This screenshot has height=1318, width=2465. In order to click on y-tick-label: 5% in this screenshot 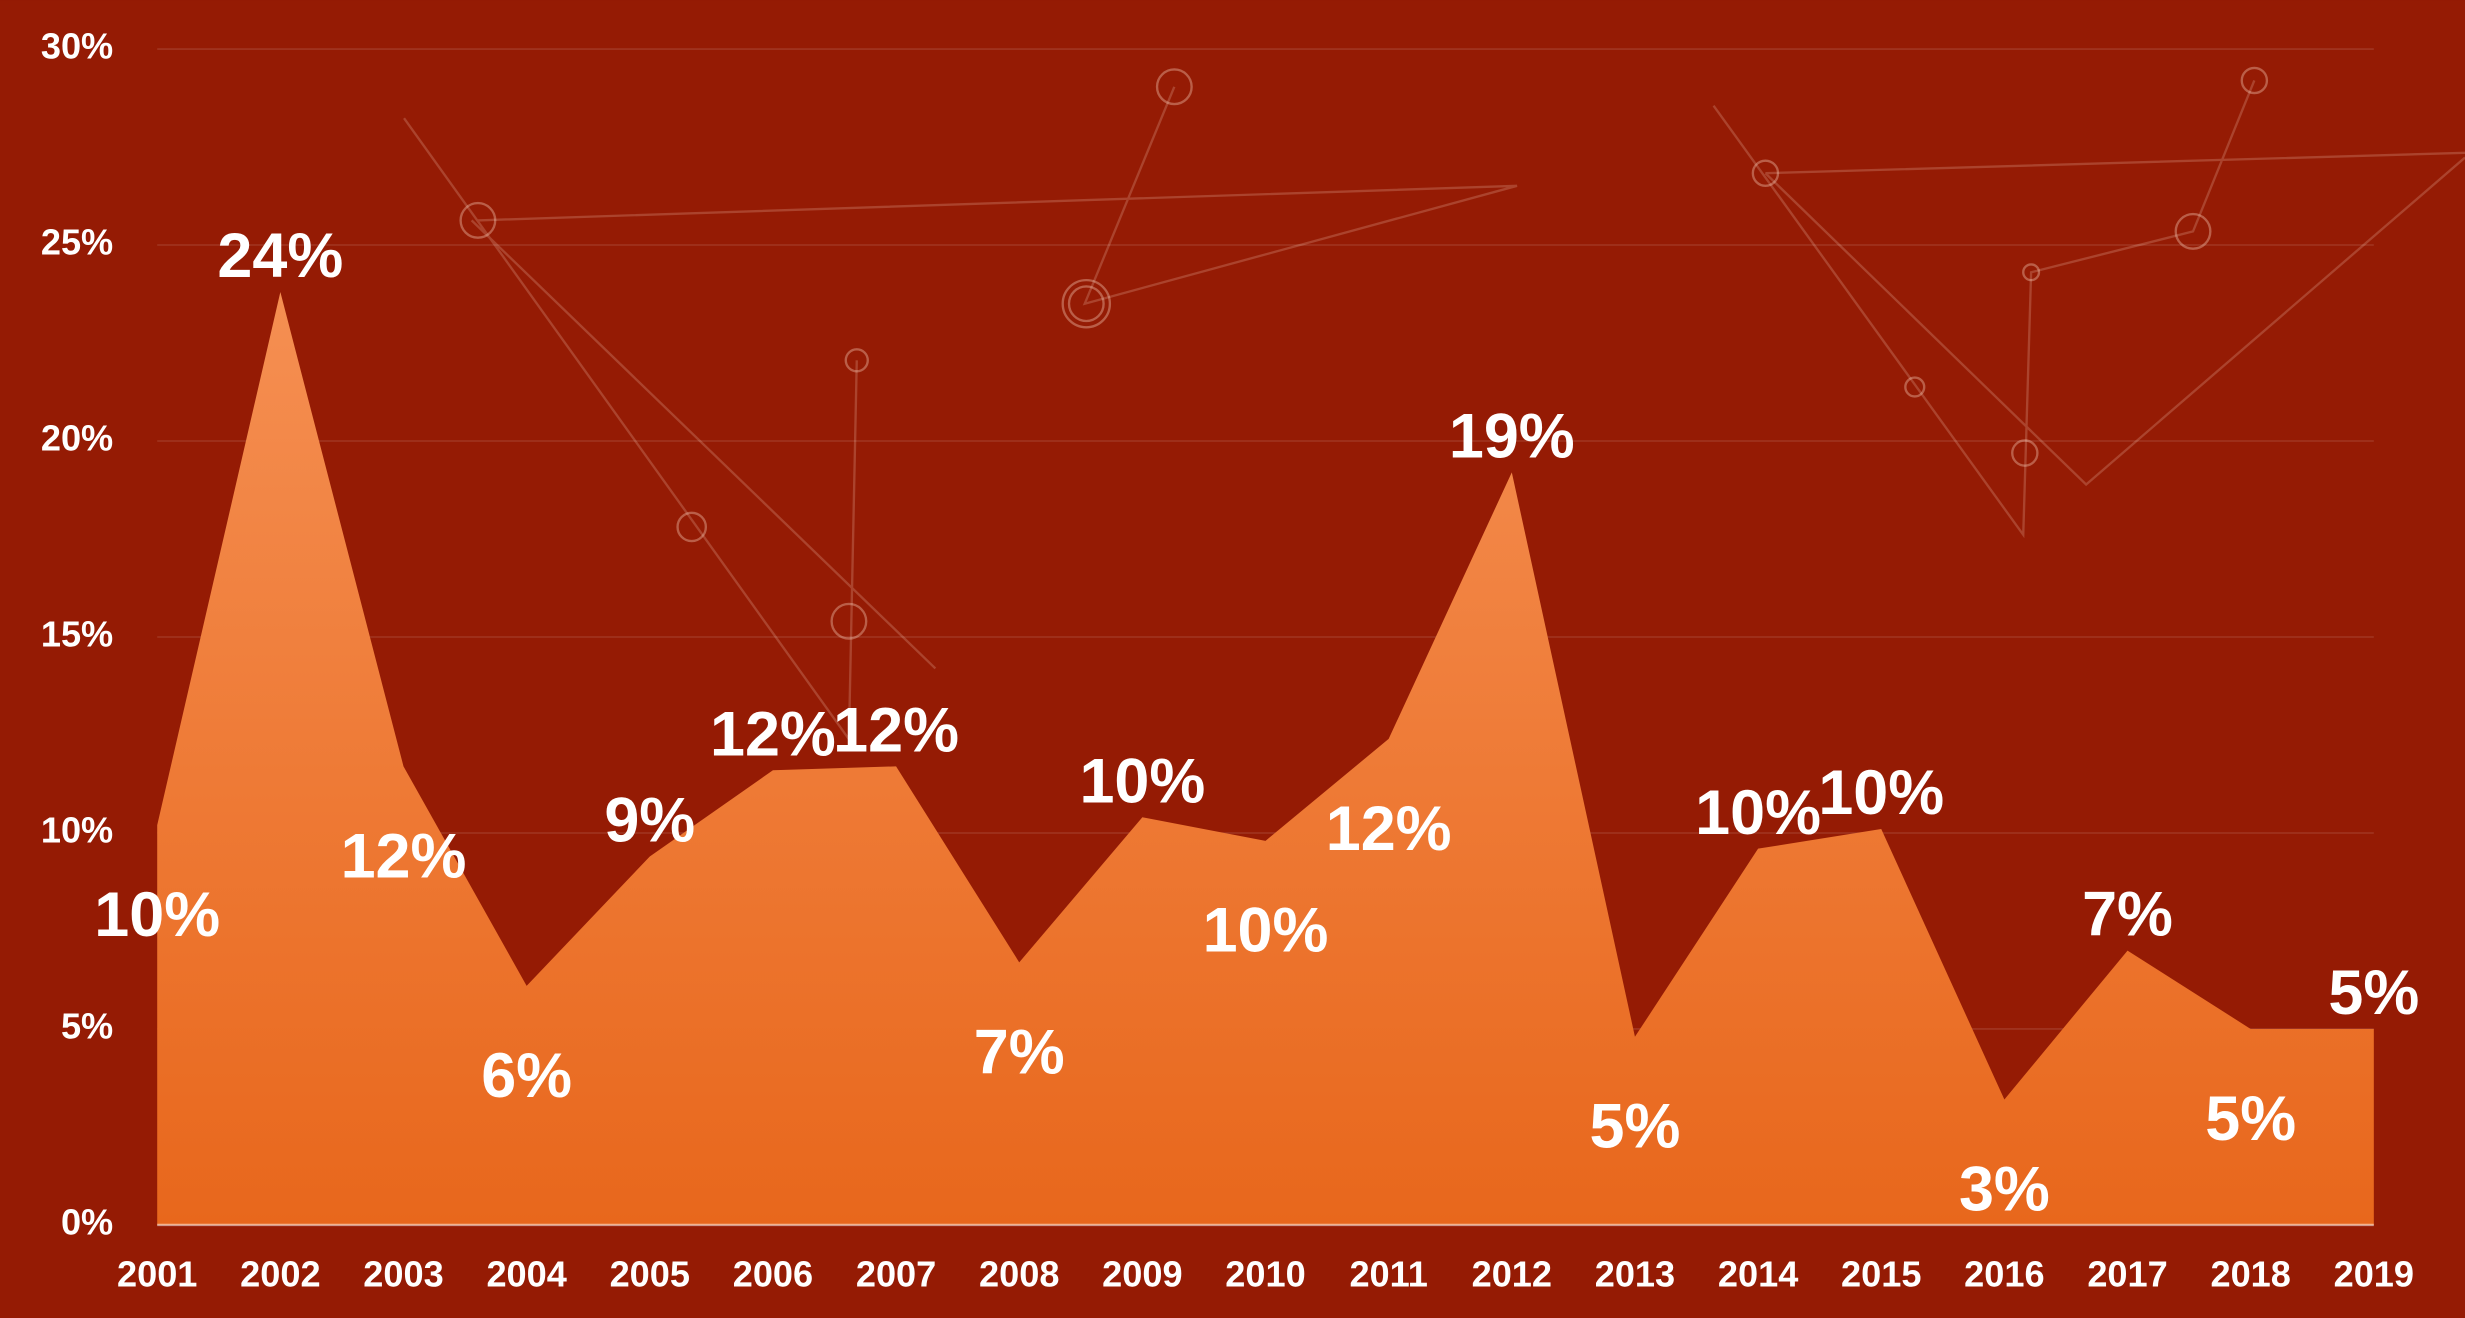, I will do `click(87, 1026)`.